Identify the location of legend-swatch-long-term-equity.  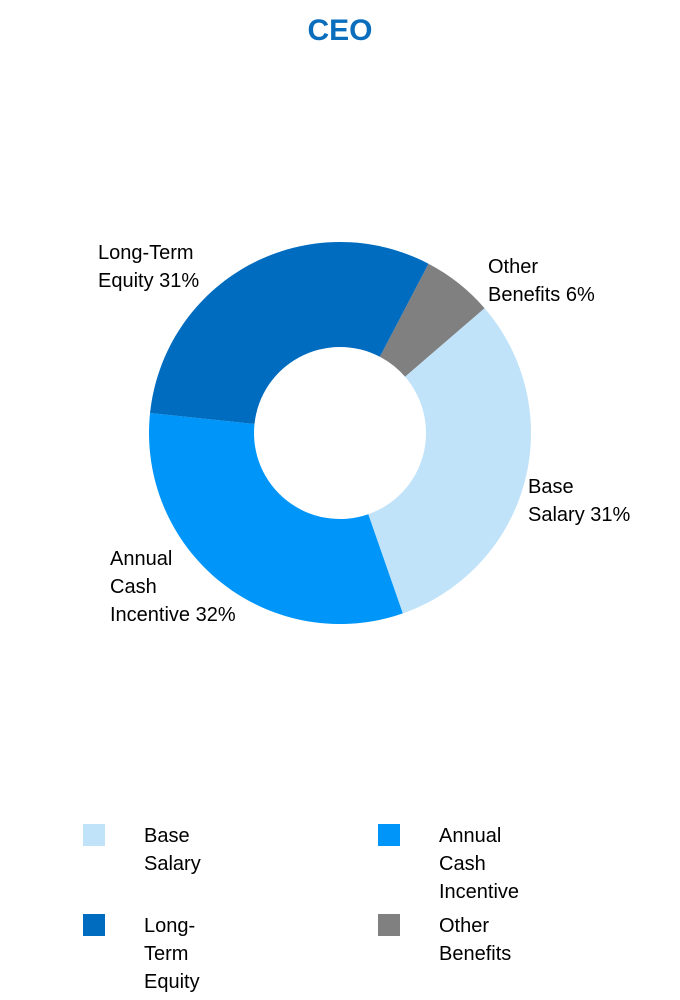
(94, 925).